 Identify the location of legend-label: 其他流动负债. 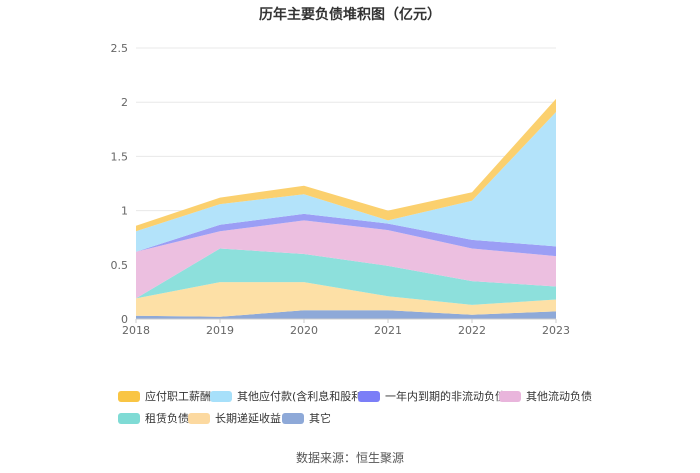
(559, 396).